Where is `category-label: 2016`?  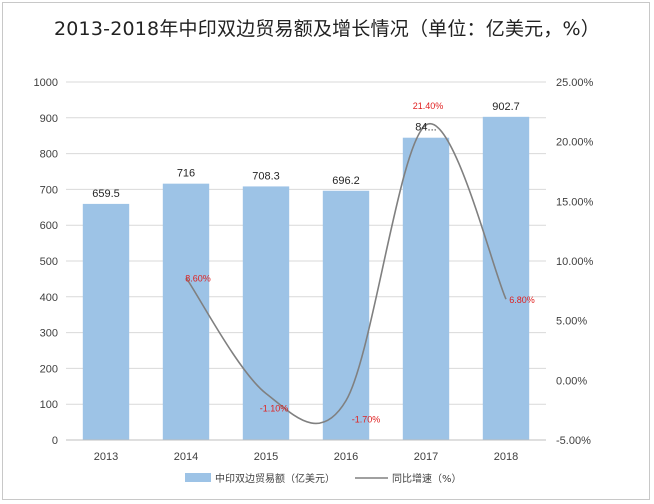 category-label: 2016 is located at coordinates (346, 457).